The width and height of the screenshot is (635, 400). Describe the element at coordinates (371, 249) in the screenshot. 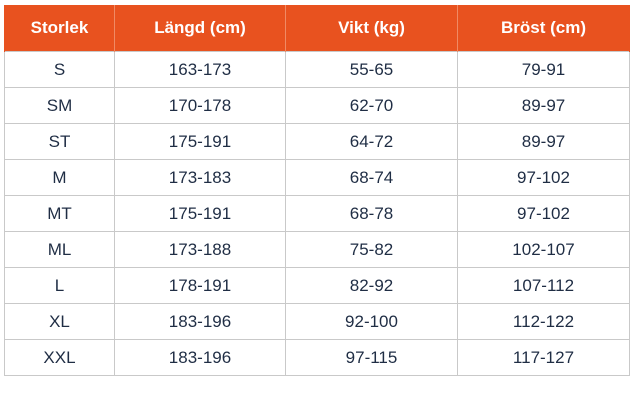

I see `cell-weight: 75-82` at that location.